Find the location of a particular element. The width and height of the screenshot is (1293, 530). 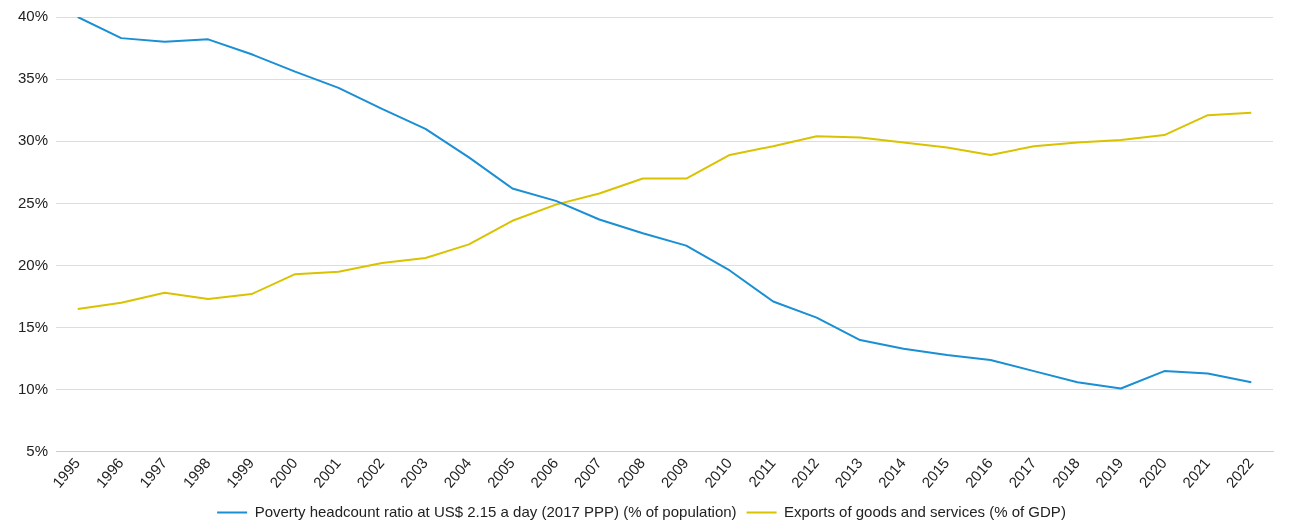

y-tick-label: 25% is located at coordinates (33, 202).